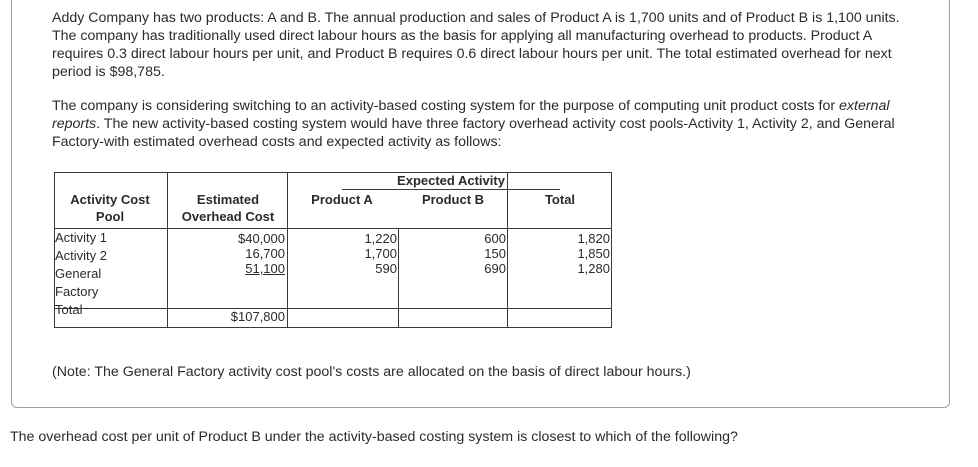 The image size is (978, 467). Describe the element at coordinates (453, 199) in the screenshot. I see `header-product-b: Product B` at that location.